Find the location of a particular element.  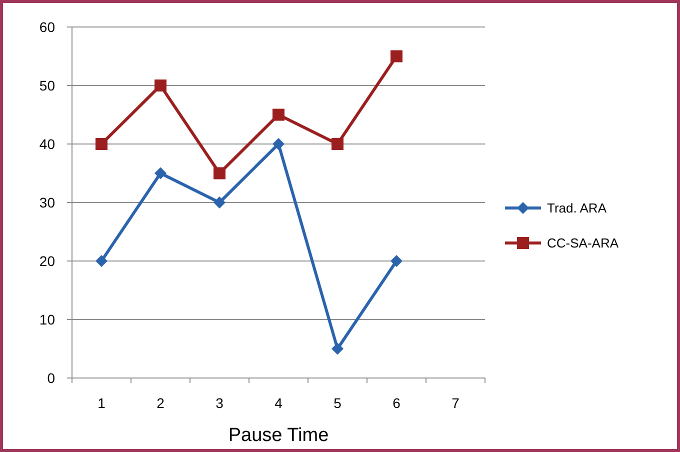

x-tick-label: 2 is located at coordinates (160, 403).